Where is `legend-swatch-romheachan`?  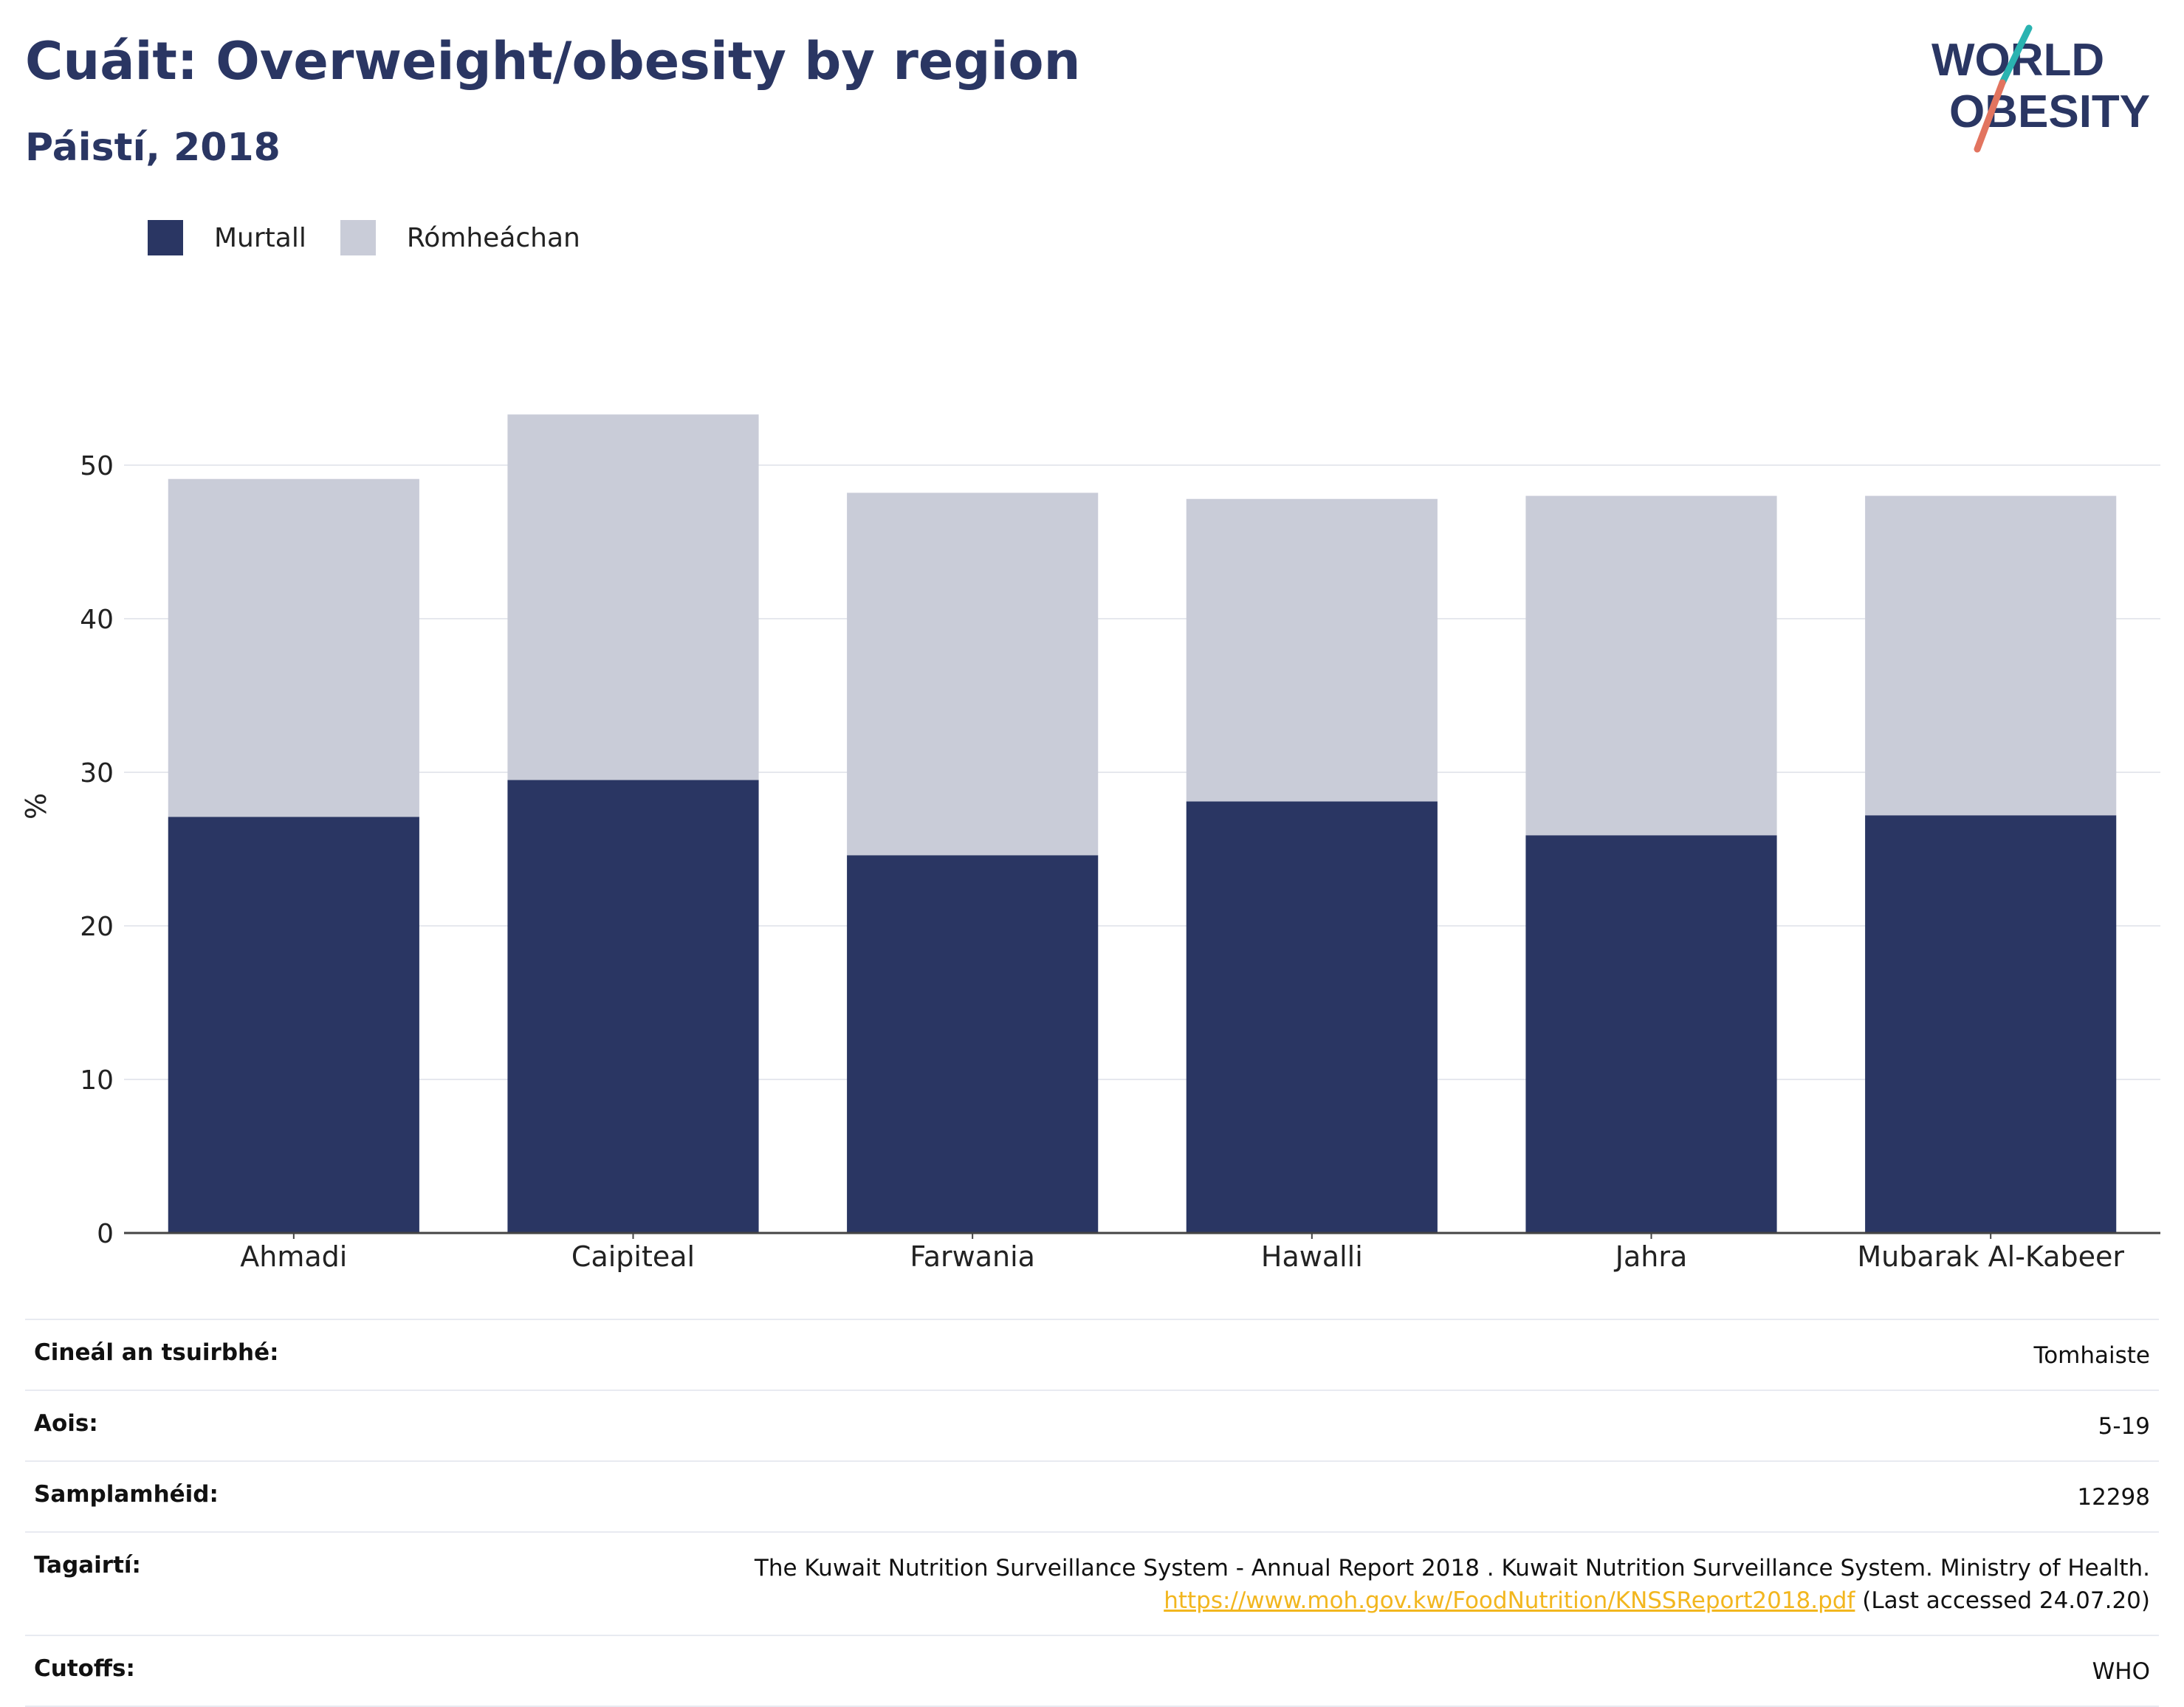 legend-swatch-romheachan is located at coordinates (358, 237).